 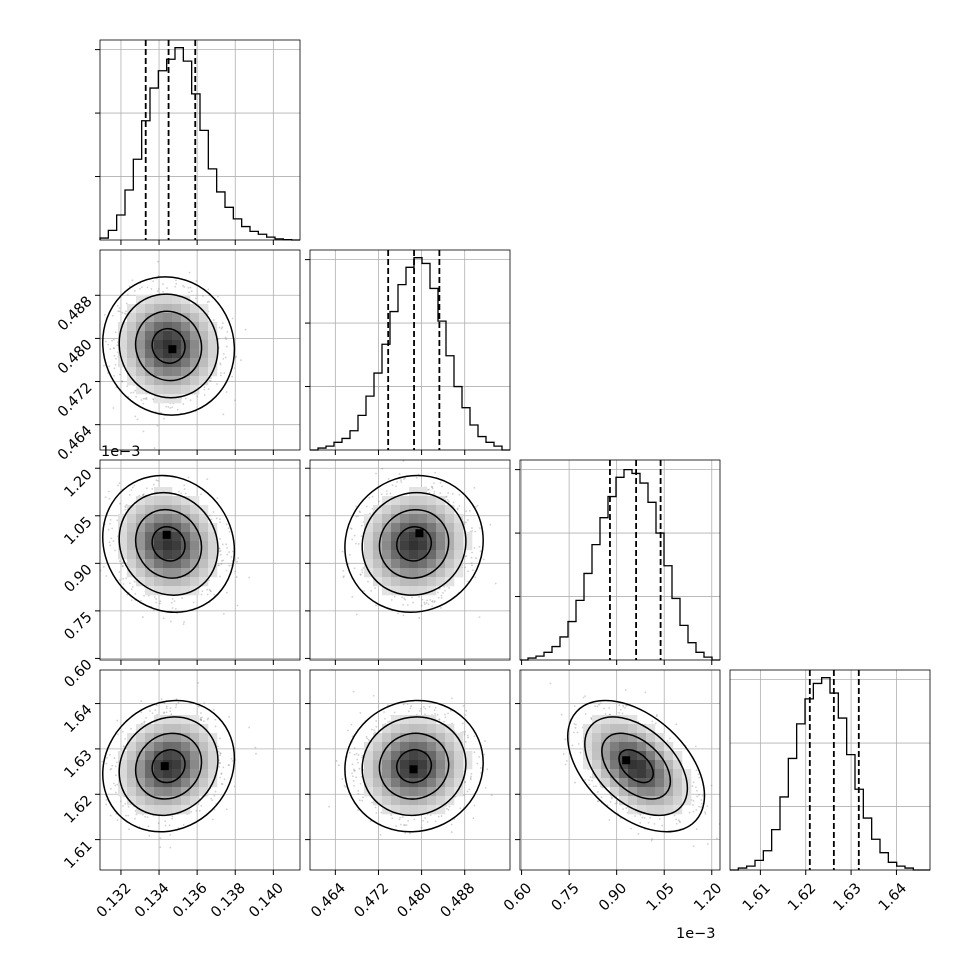 I want to click on joint-content, so click(x=198, y=350).